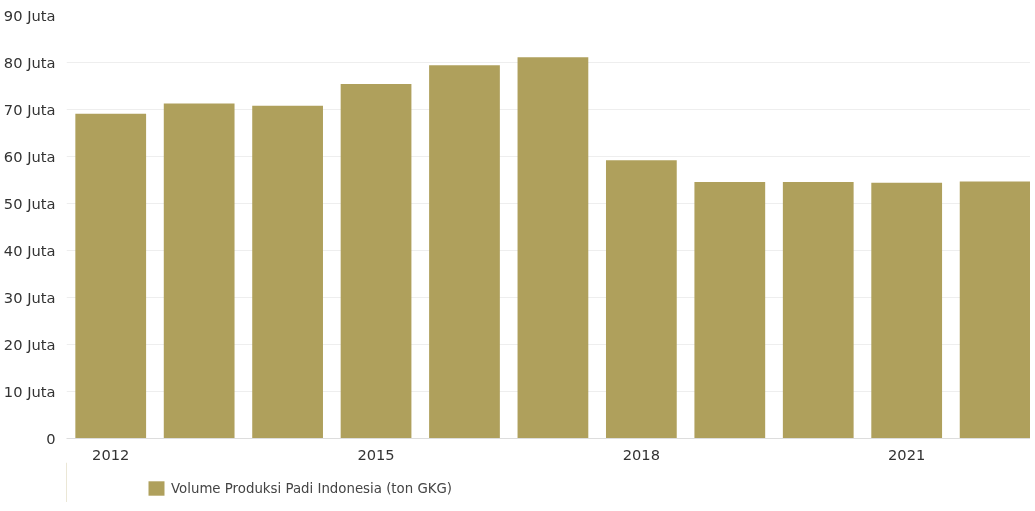  Describe the element at coordinates (641, 454) in the screenshot. I see `x-tick-label: 2018` at that location.